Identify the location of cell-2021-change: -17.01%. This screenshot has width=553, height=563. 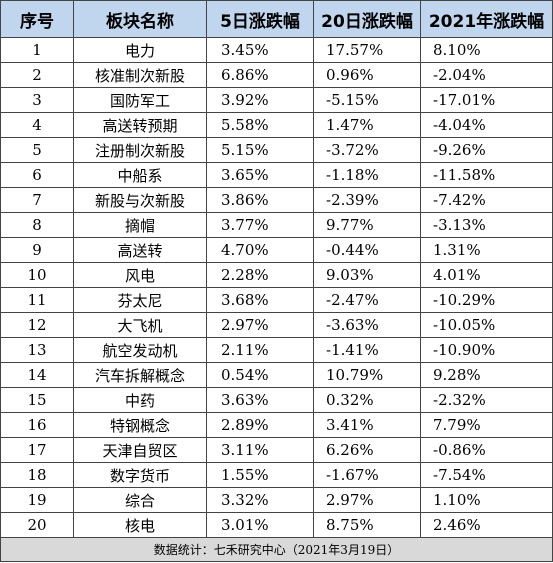
(486, 100).